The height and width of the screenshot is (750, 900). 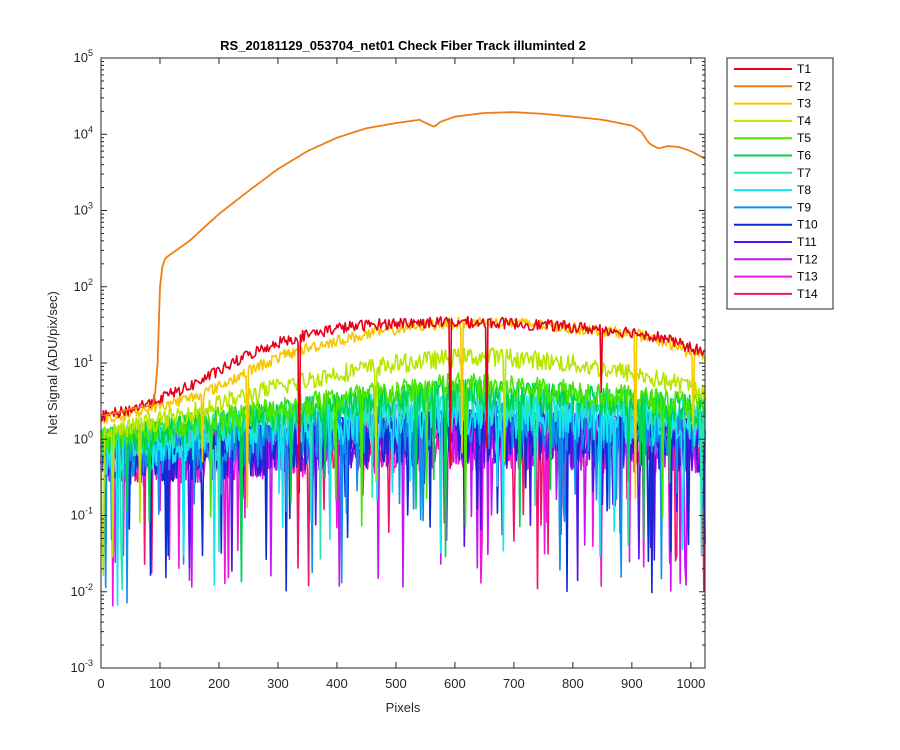 I want to click on x-tick-label: 800, so click(x=573, y=683).